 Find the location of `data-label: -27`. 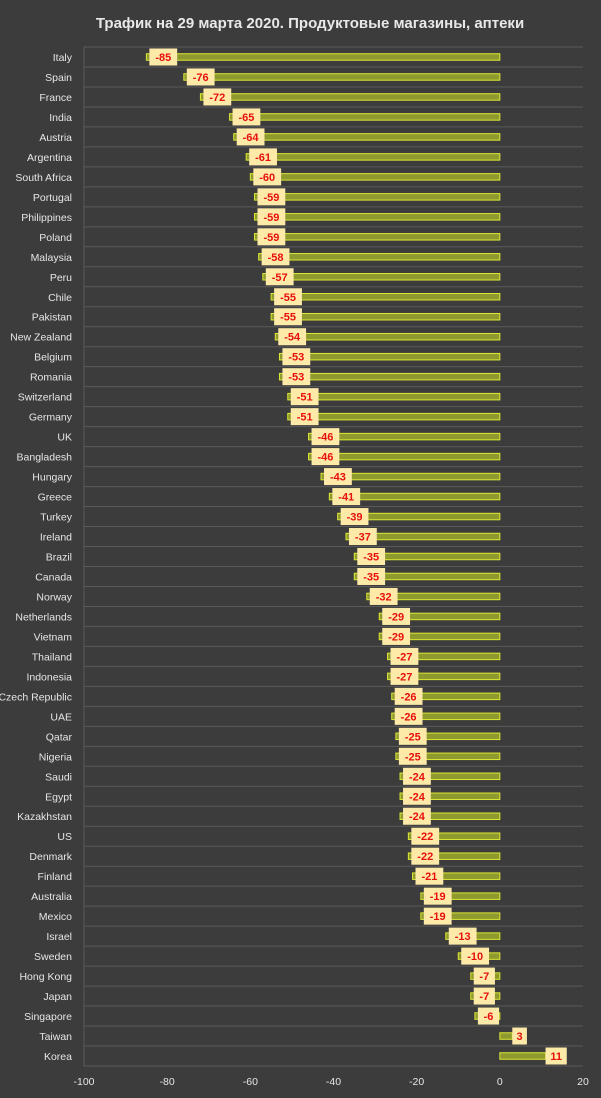

data-label: -27 is located at coordinates (405, 677).